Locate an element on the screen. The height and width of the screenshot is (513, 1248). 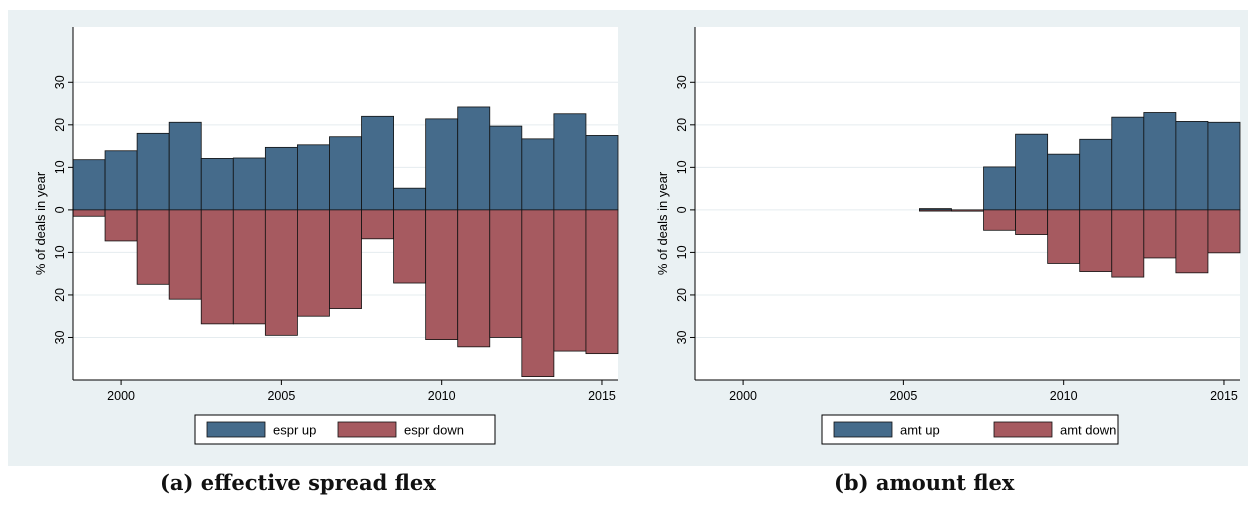
bar-espr-up-2013 is located at coordinates (538, 174).